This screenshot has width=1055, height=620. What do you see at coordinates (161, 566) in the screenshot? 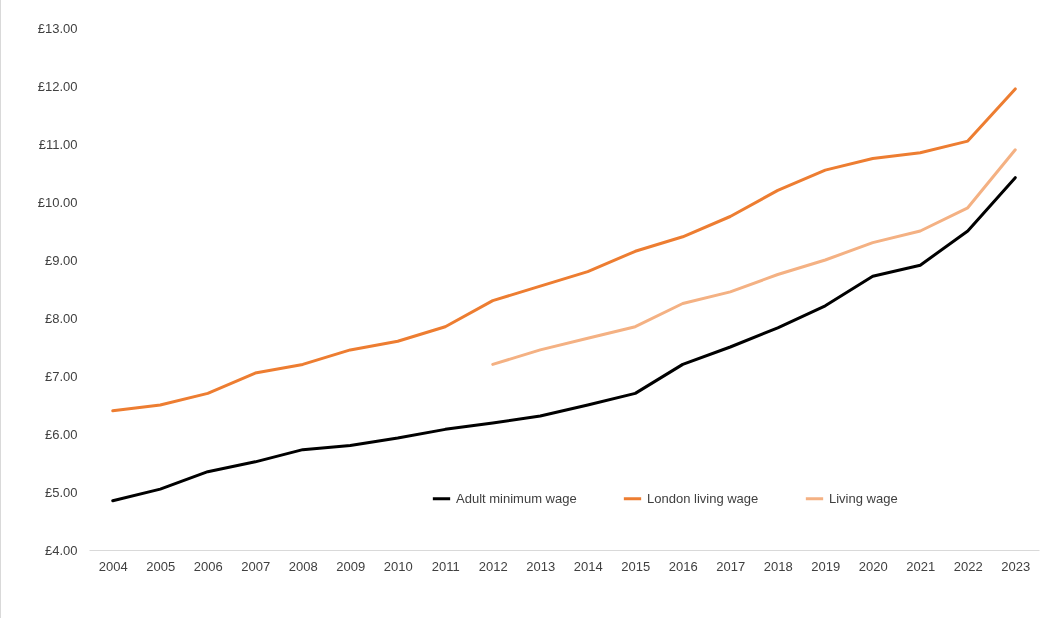
I see `x-tick-label: 2005` at bounding box center [161, 566].